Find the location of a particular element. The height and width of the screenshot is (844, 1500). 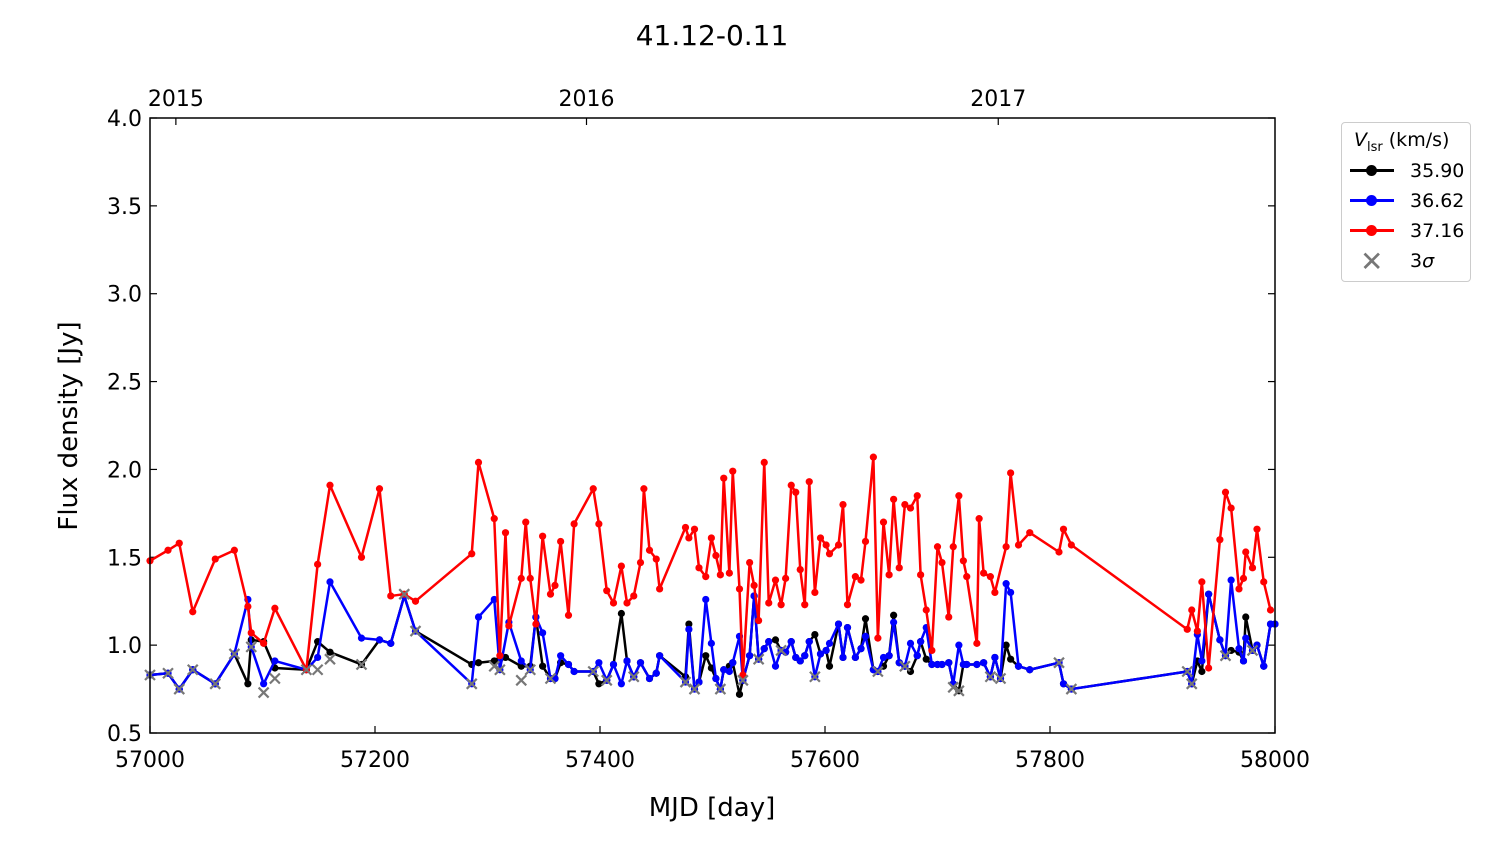

legend-swatch-black is located at coordinates (1372, 171).